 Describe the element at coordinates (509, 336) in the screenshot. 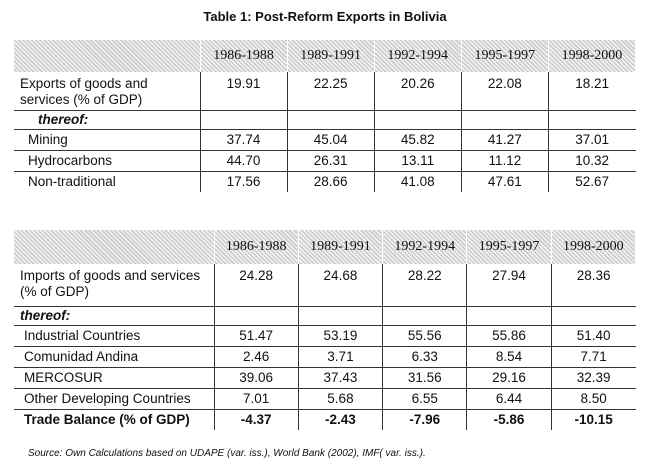

I see `cell-value: 55.86` at that location.